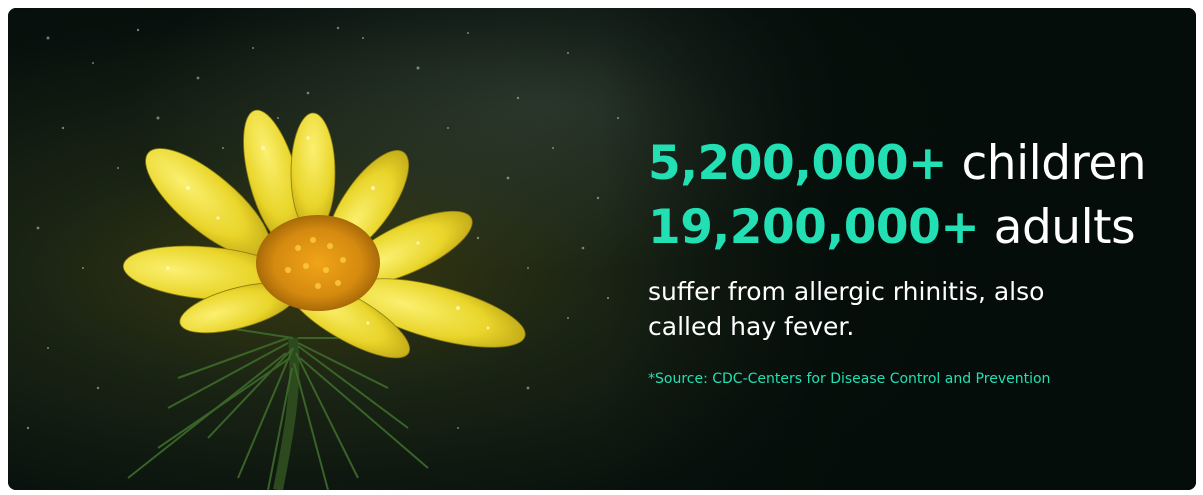  What do you see at coordinates (814, 227) in the screenshot?
I see `adults-count: 19,200,000+` at bounding box center [814, 227].